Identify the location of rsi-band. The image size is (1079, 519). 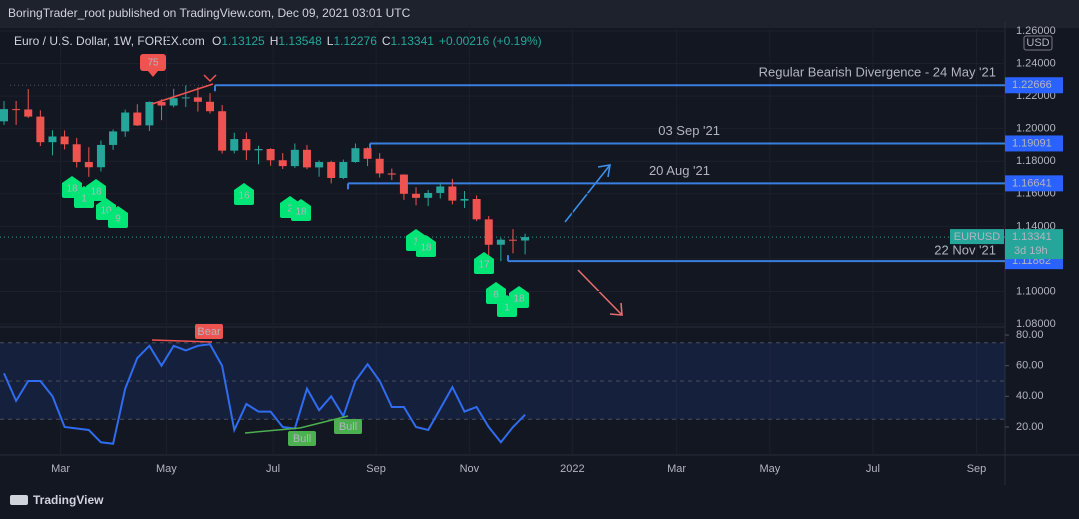
(502, 381).